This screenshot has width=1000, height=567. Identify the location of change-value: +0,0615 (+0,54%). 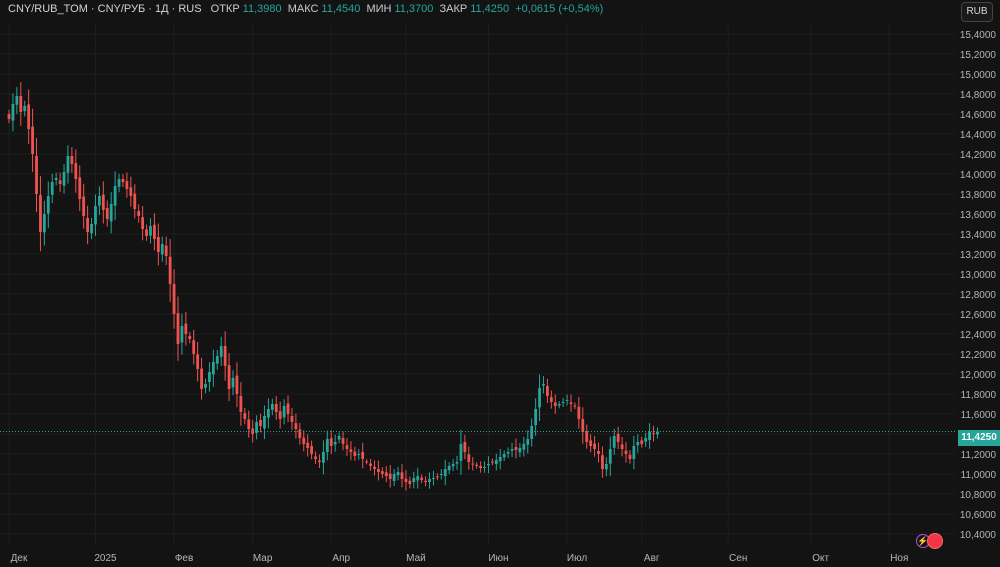
(559, 9).